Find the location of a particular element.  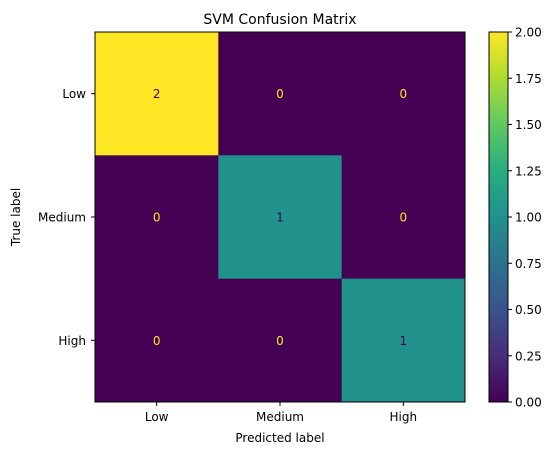

cell-value-label: 2 is located at coordinates (157, 94).